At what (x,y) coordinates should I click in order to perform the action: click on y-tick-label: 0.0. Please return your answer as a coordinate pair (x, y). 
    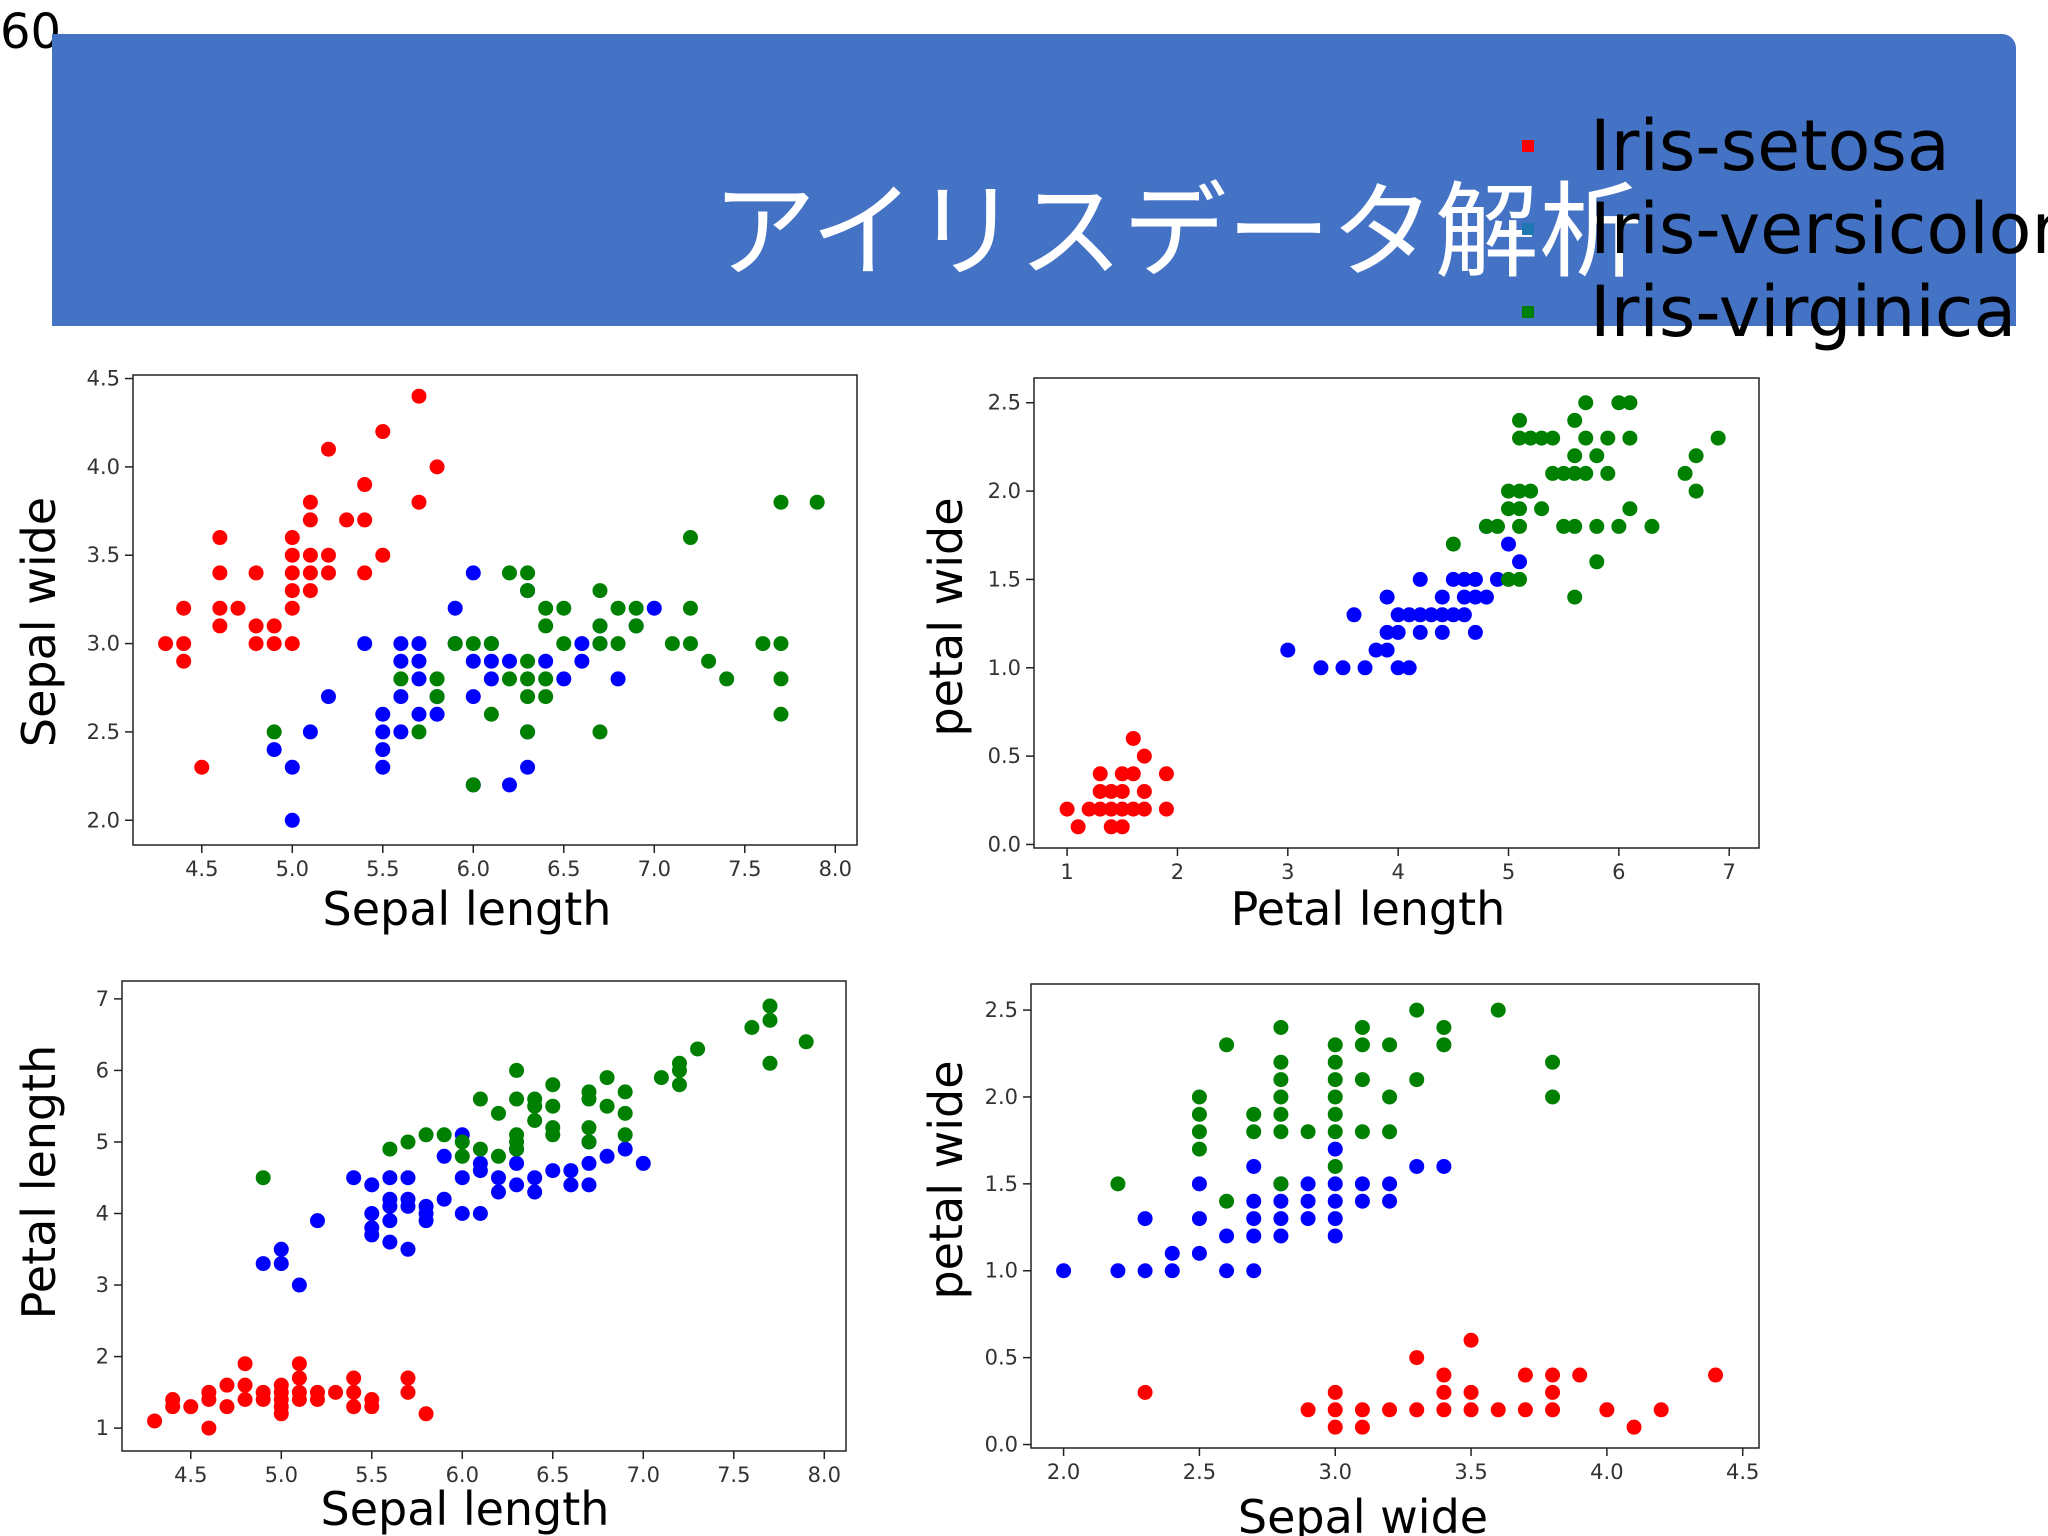
    Looking at the image, I should click on (1004, 844).